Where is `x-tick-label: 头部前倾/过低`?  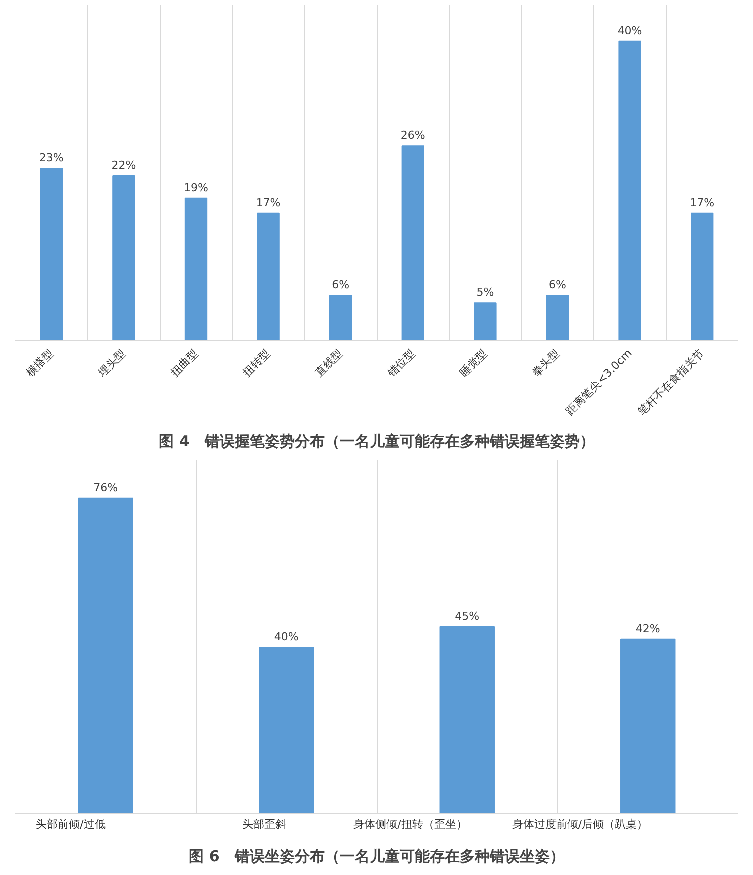
x-tick-label: 头部前倾/过低 is located at coordinates (71, 824).